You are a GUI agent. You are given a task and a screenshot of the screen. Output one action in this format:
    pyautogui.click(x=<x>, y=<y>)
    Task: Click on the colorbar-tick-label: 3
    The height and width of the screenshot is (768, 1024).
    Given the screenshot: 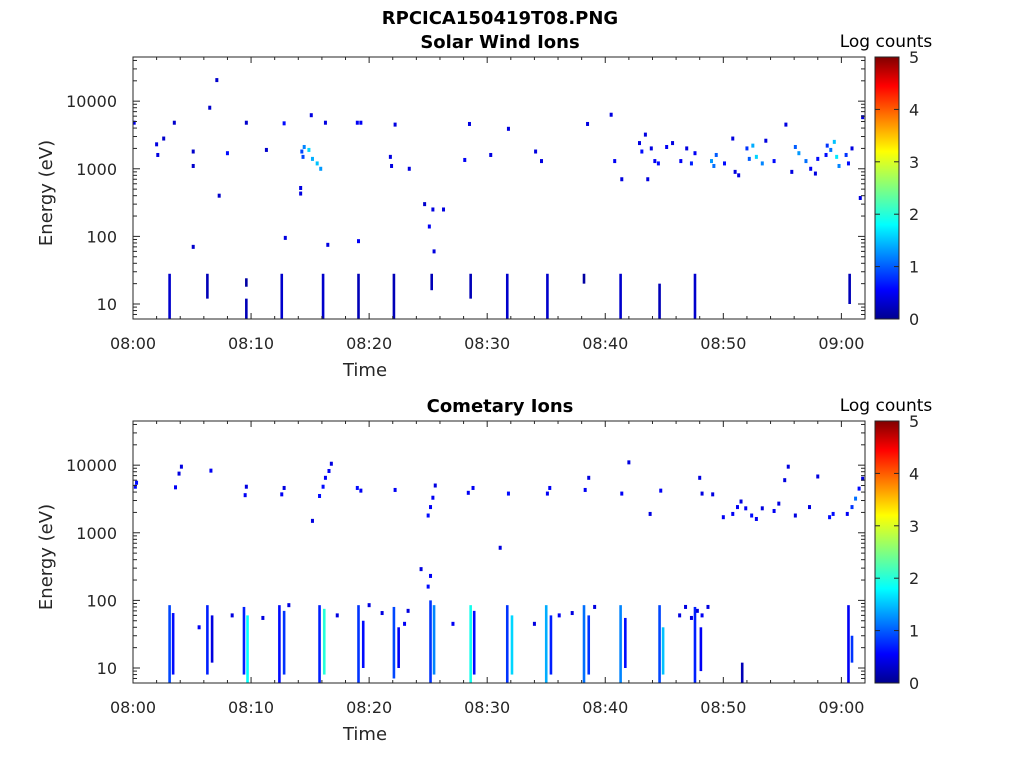 What is the action you would take?
    pyautogui.click(x=914, y=526)
    